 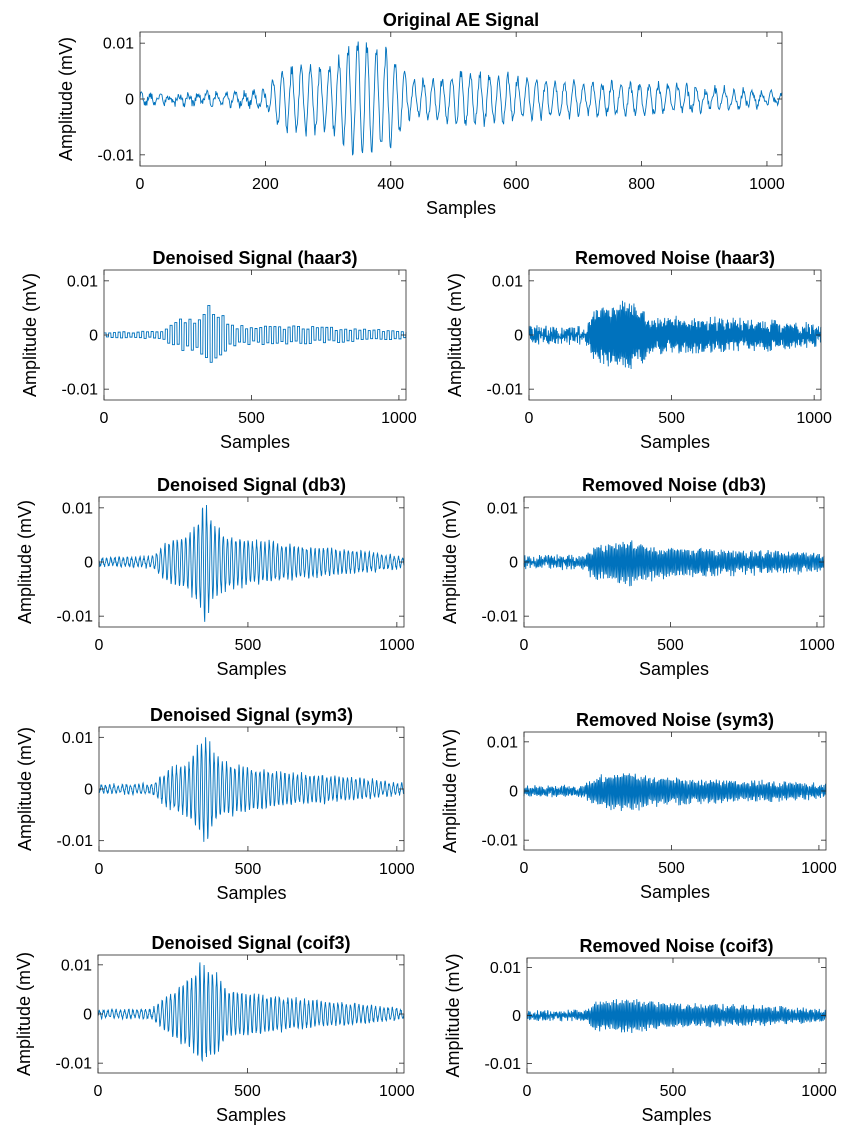 I want to click on chart-title: Denoised Signal (coif3), so click(x=250, y=943).